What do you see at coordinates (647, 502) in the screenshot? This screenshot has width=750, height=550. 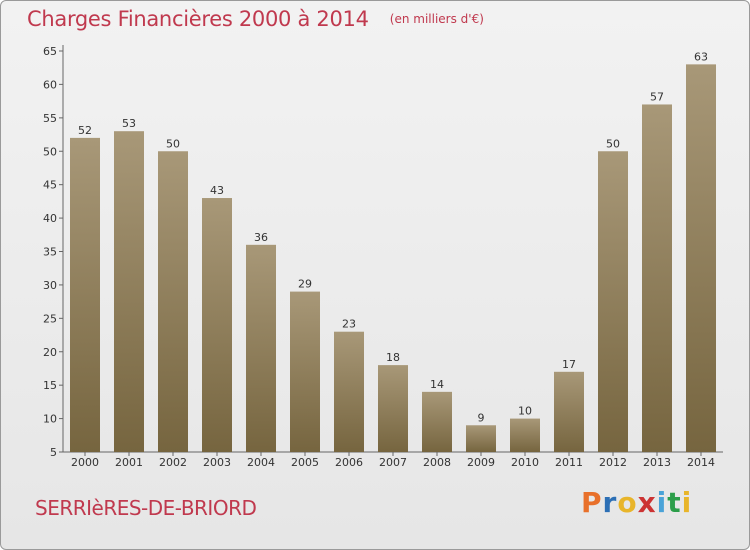 I see `logo-letter: x` at bounding box center [647, 502].